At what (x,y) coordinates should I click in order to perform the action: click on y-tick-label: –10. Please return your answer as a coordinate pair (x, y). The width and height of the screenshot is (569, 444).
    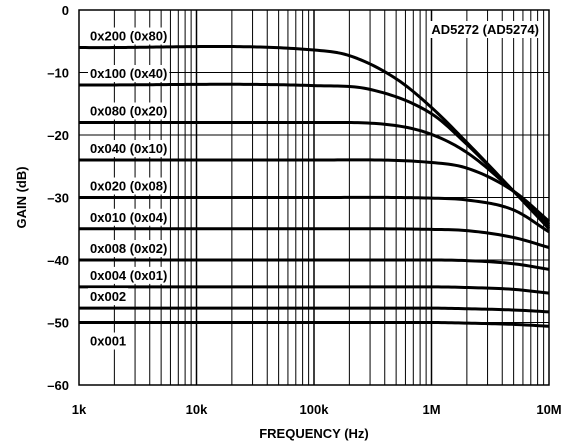
    Looking at the image, I should click on (58, 73).